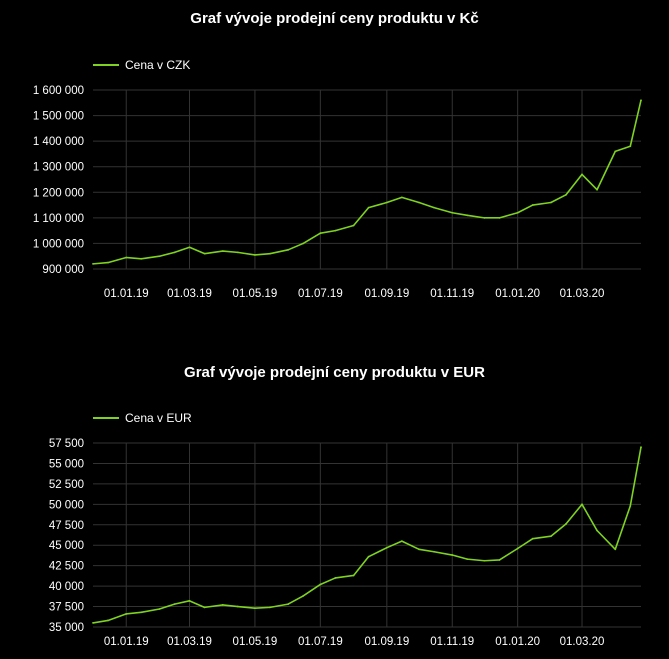 The width and height of the screenshot is (669, 659). What do you see at coordinates (66, 444) in the screenshot?
I see `y-tick-label: 57 500` at bounding box center [66, 444].